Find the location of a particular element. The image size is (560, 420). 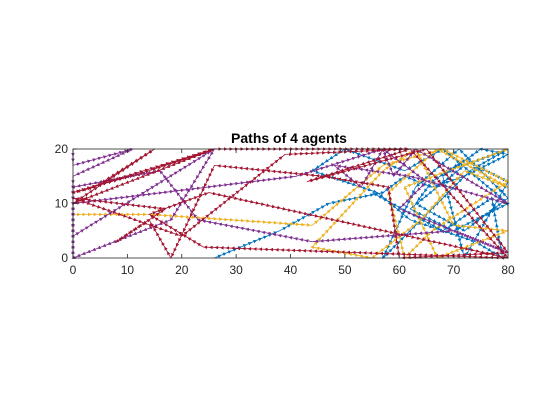

series-0-segment-28-markers is located at coordinates (327, 160).